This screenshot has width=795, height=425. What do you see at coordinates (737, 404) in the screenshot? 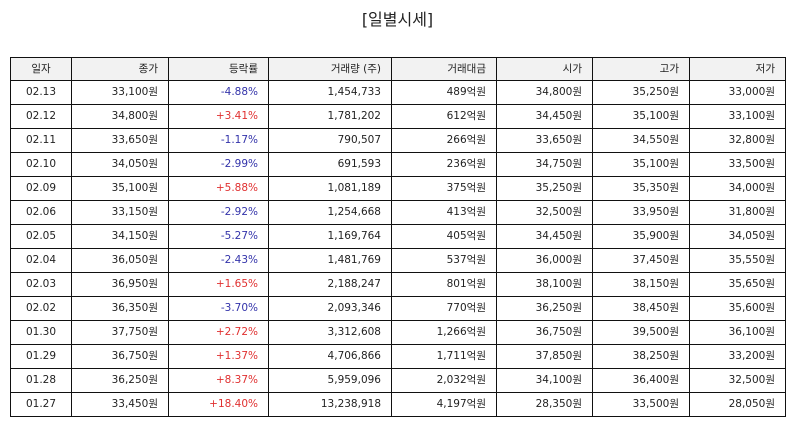
I see `cell-low: 28,050원` at bounding box center [737, 404].